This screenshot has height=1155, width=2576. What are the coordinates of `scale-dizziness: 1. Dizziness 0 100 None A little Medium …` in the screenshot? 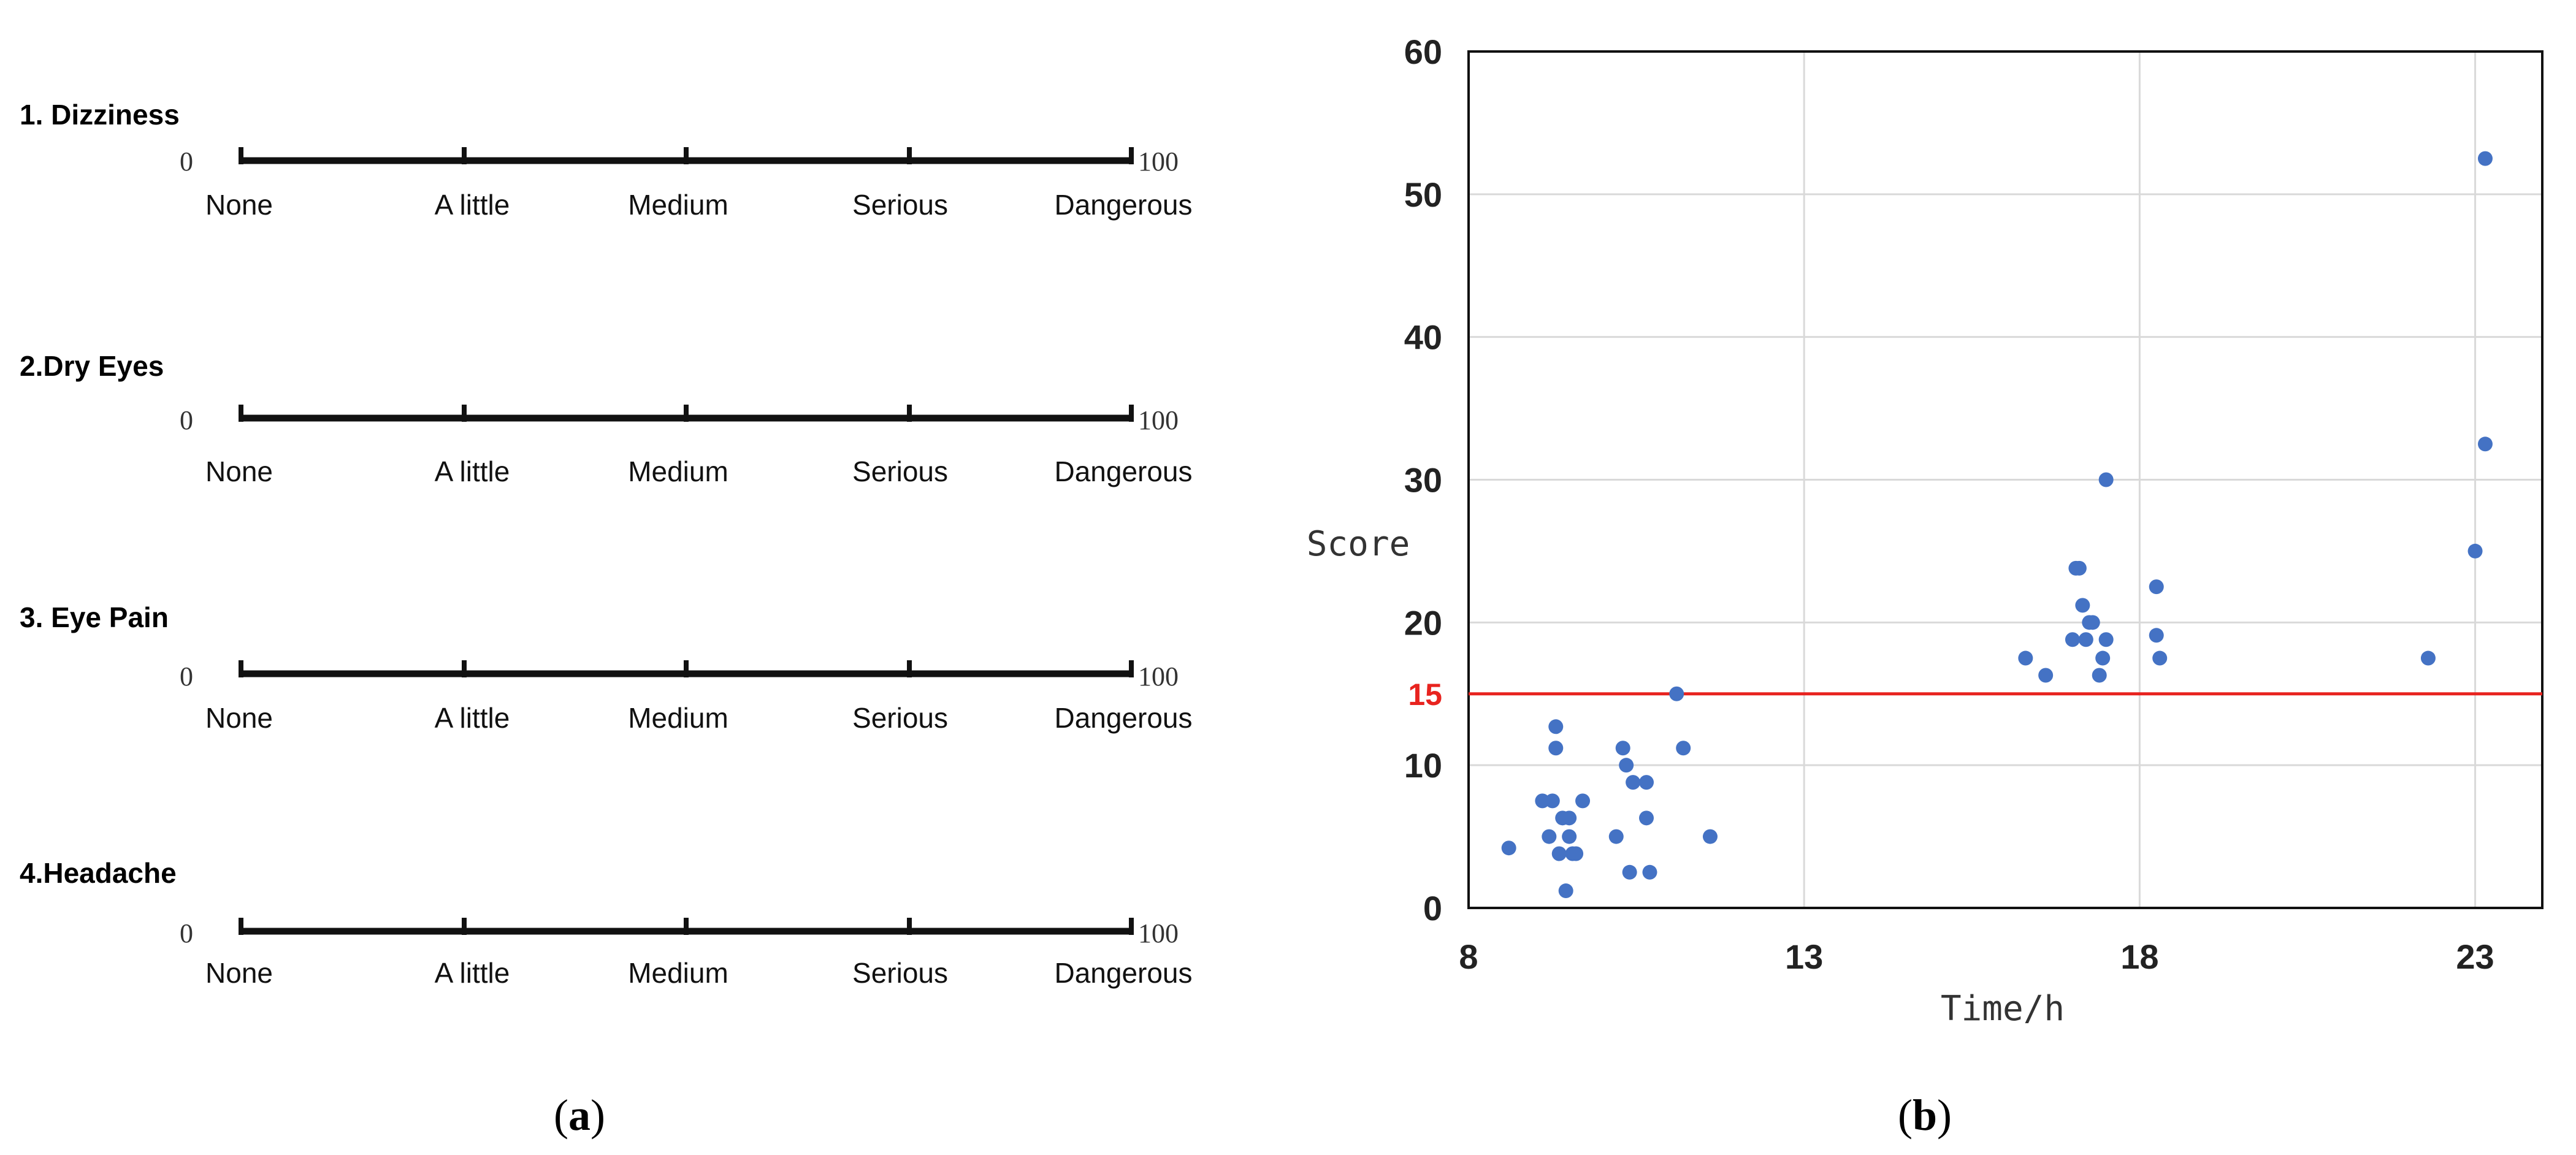 It's located at (606, 160).